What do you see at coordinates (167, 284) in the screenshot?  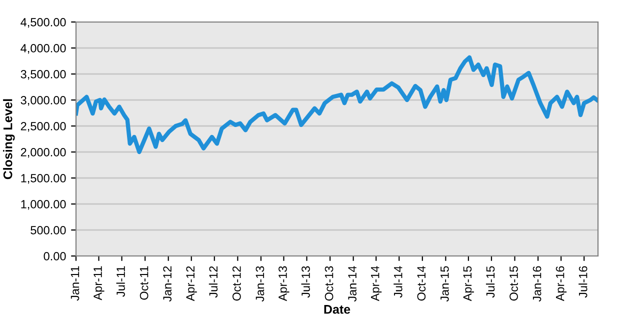 I see `x-tick-label: Jan-12` at bounding box center [167, 284].